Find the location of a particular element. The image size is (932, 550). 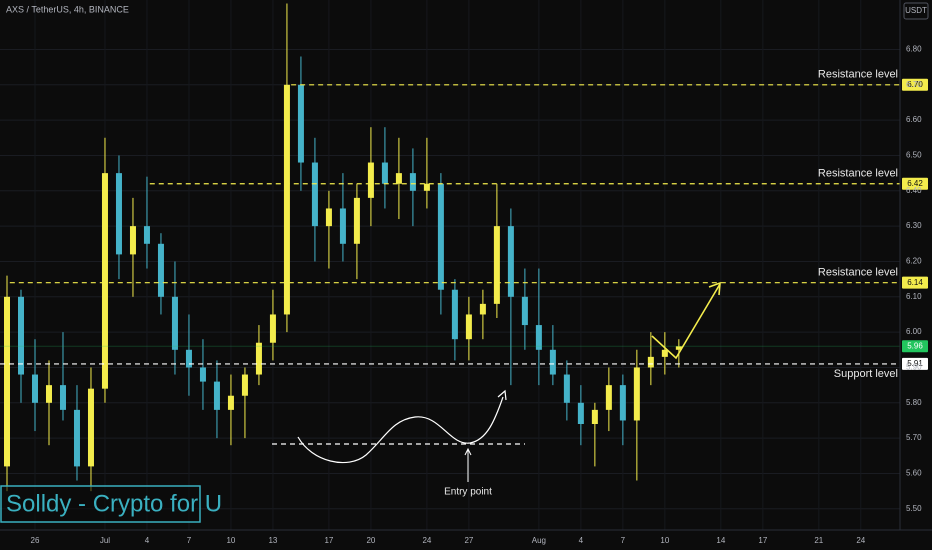

x-tick-label: 14 is located at coordinates (720, 540).